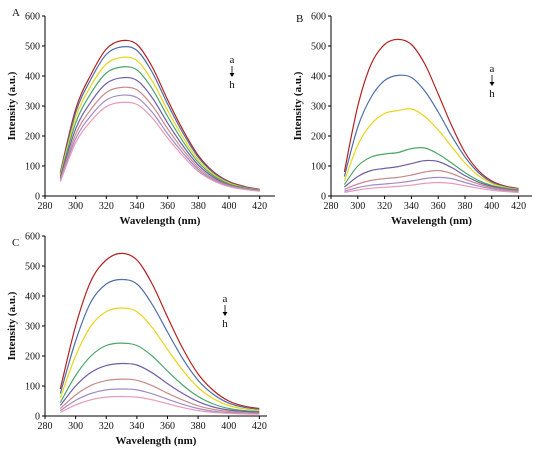 The height and width of the screenshot is (457, 550). I want to click on panel-label: B, so click(299, 19).